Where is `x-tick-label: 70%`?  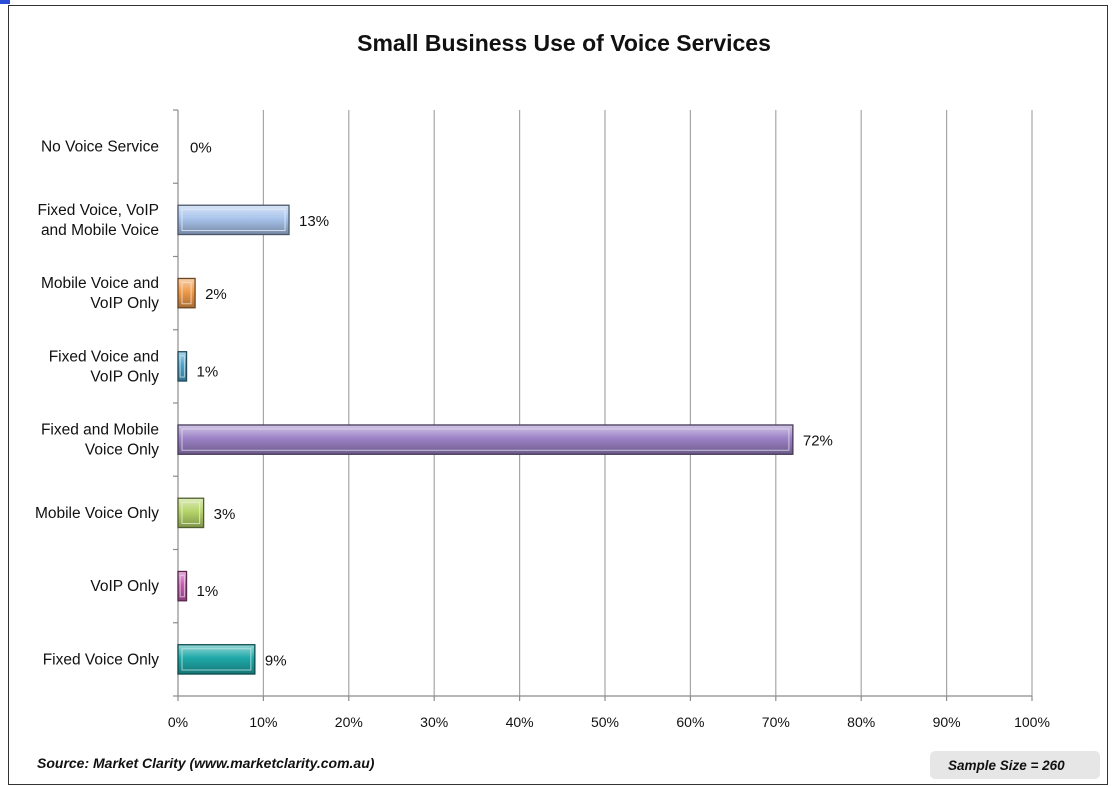 x-tick-label: 70% is located at coordinates (776, 722).